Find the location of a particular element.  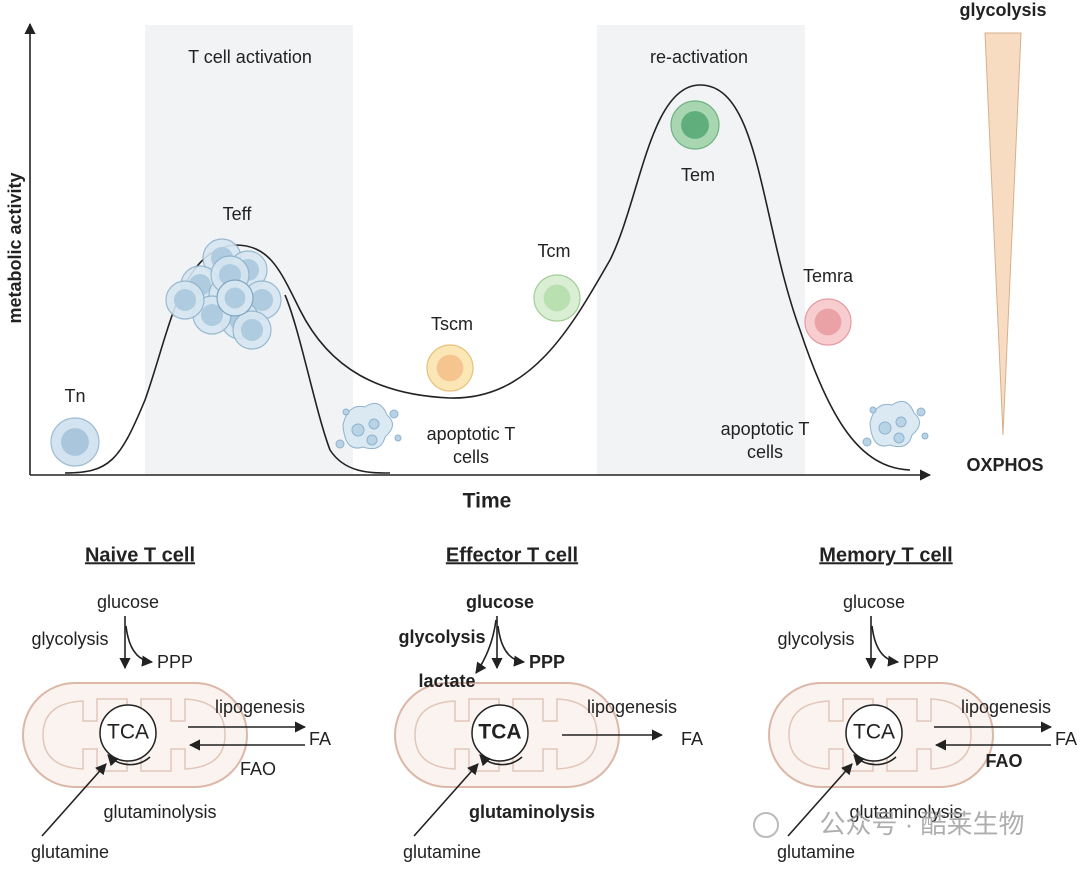

gradient-triangle is located at coordinates (1003, 234).